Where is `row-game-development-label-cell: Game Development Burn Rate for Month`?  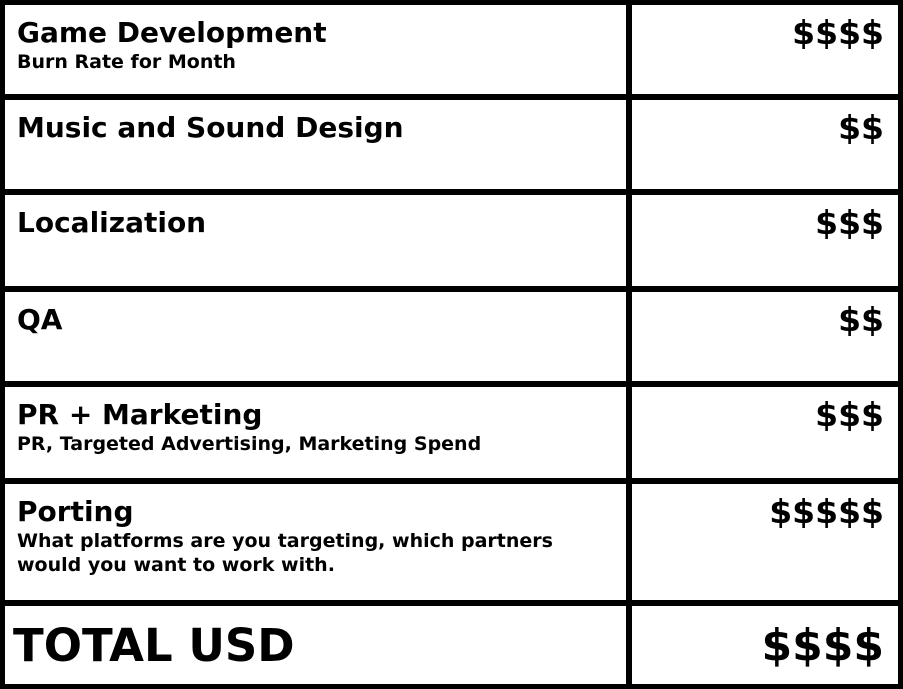 row-game-development-label-cell: Game Development Burn Rate for Month is located at coordinates (315, 49).